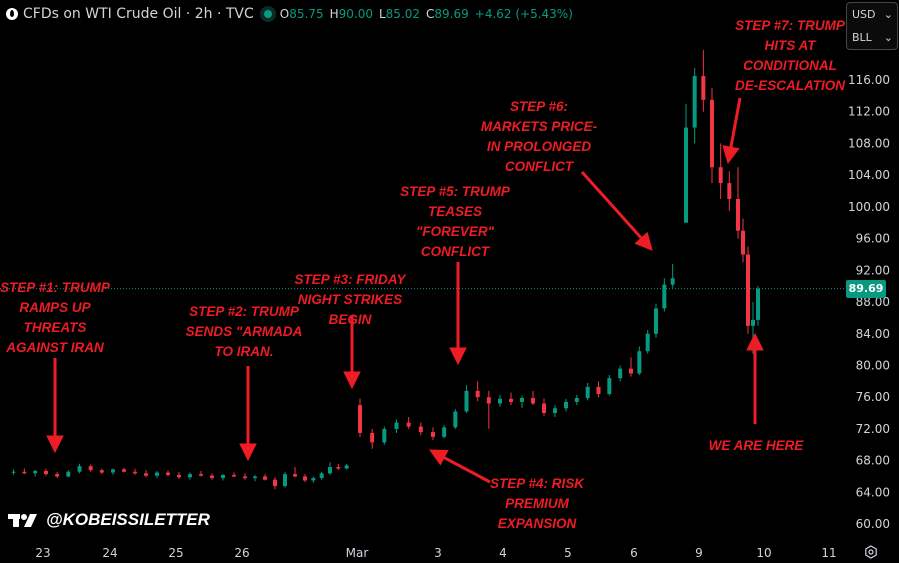 This screenshot has height=563, width=899. Describe the element at coordinates (869, 112) in the screenshot. I see `price-tick-label: 112.00` at that location.